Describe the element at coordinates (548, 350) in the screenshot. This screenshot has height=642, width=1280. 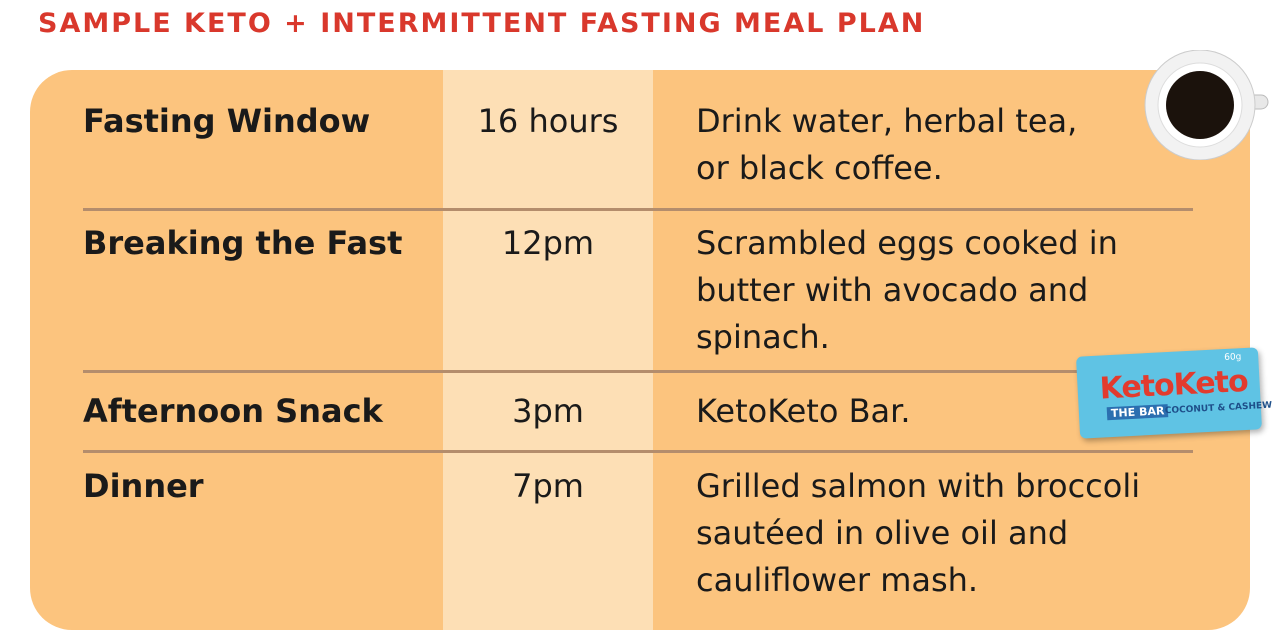
I see `time-column` at that location.